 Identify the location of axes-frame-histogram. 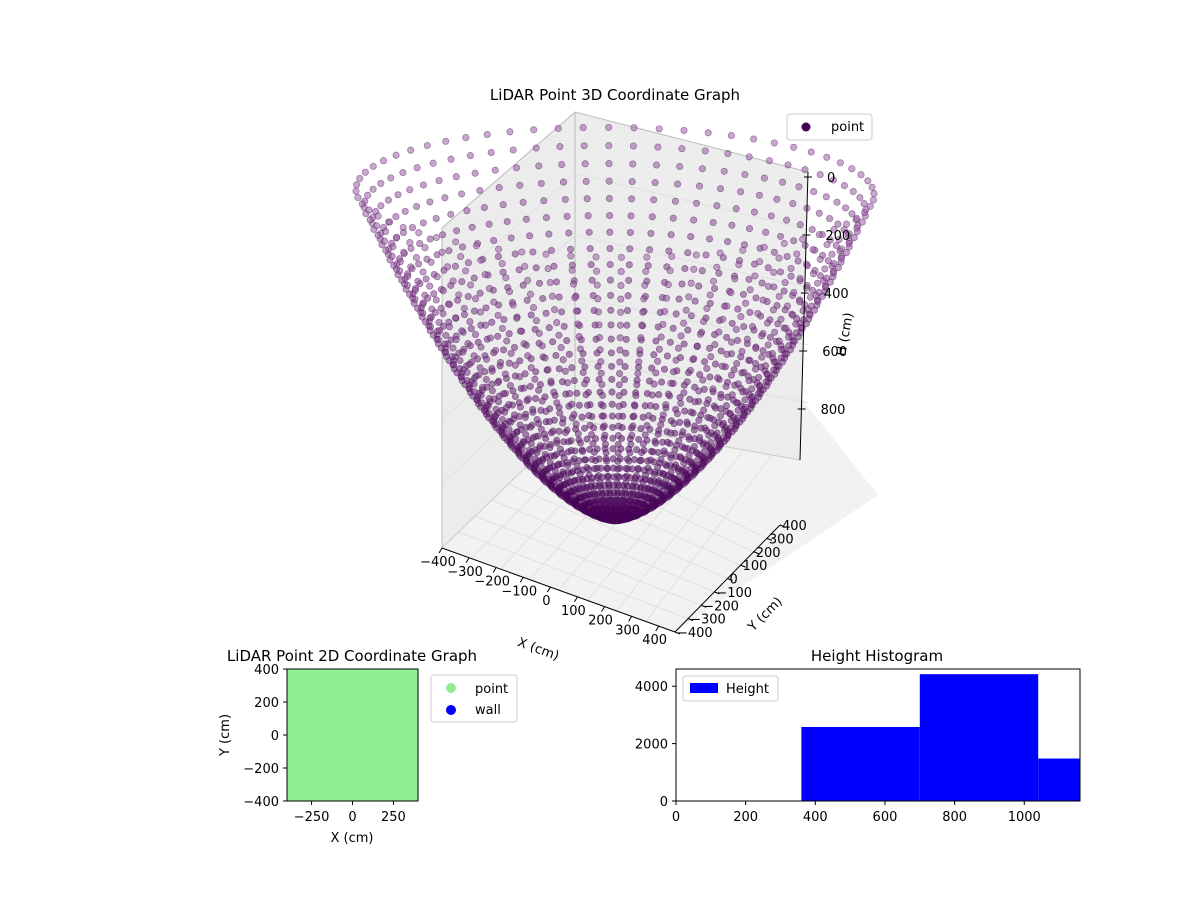
(878, 735).